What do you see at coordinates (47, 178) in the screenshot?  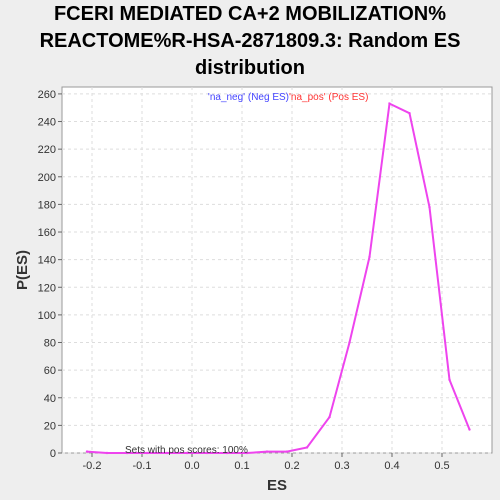 I see `y-tick-label: 200` at bounding box center [47, 178].